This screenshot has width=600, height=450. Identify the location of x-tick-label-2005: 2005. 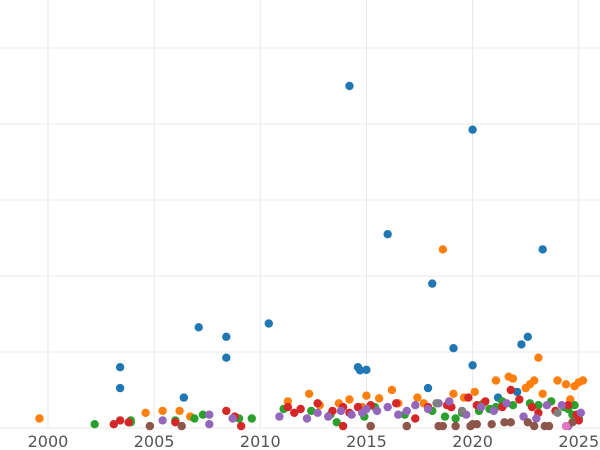
(154, 441).